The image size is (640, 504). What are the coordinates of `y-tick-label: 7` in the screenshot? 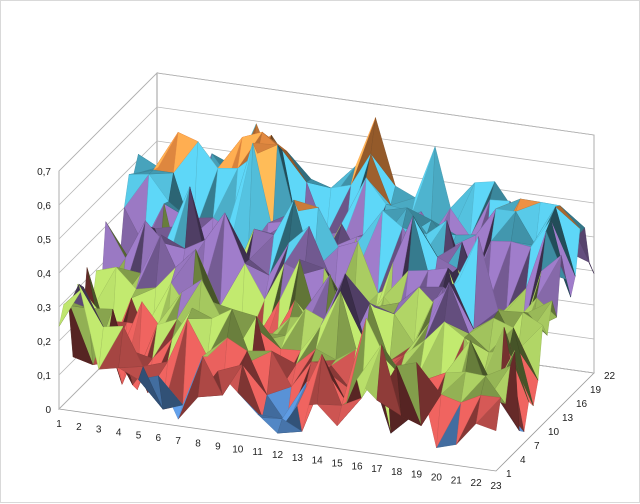 It's located at (537, 446).